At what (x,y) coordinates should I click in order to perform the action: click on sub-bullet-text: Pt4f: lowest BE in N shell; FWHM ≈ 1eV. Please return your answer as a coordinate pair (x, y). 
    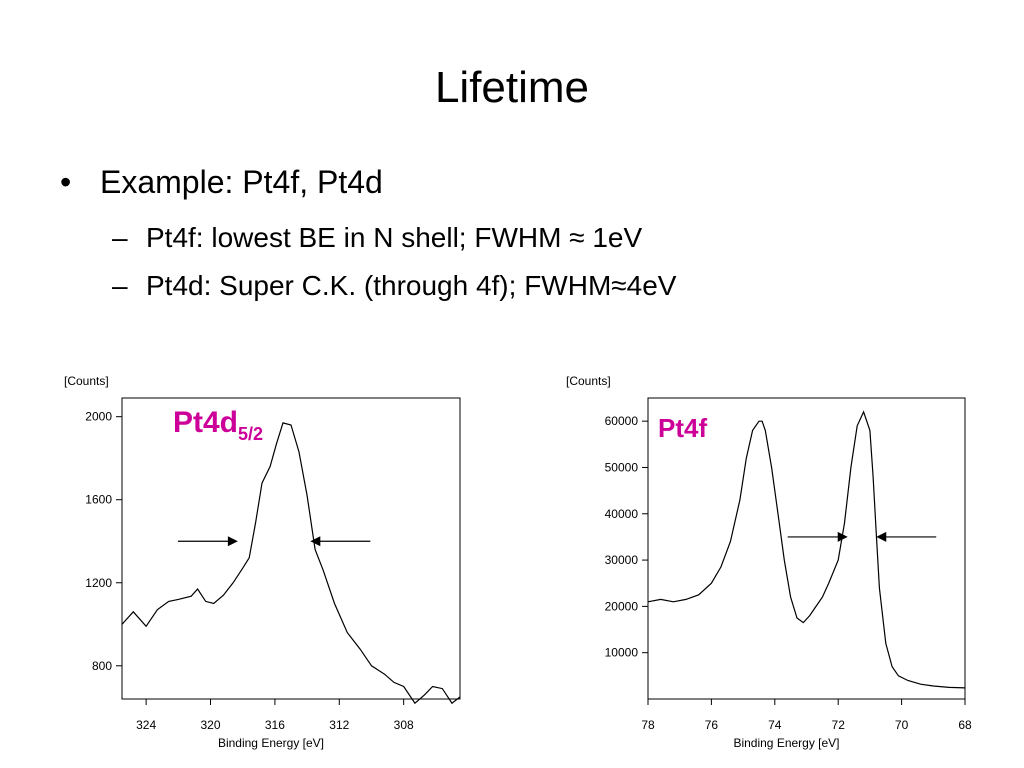
    Looking at the image, I should click on (394, 237).